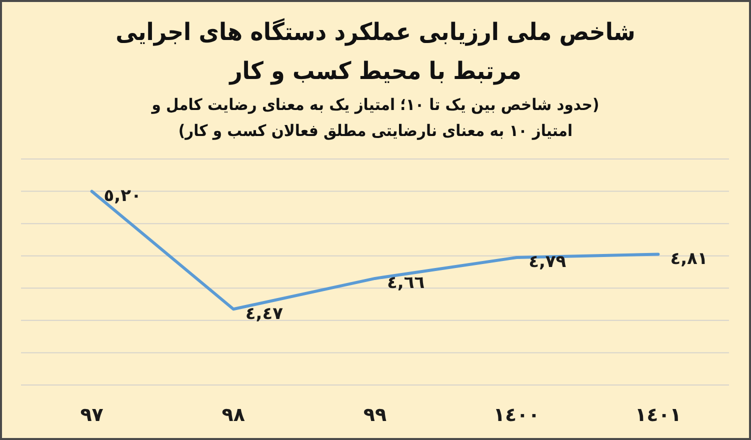  Describe the element at coordinates (658, 415) in the screenshot. I see `x-tick-label: ١٤٠١` at that location.